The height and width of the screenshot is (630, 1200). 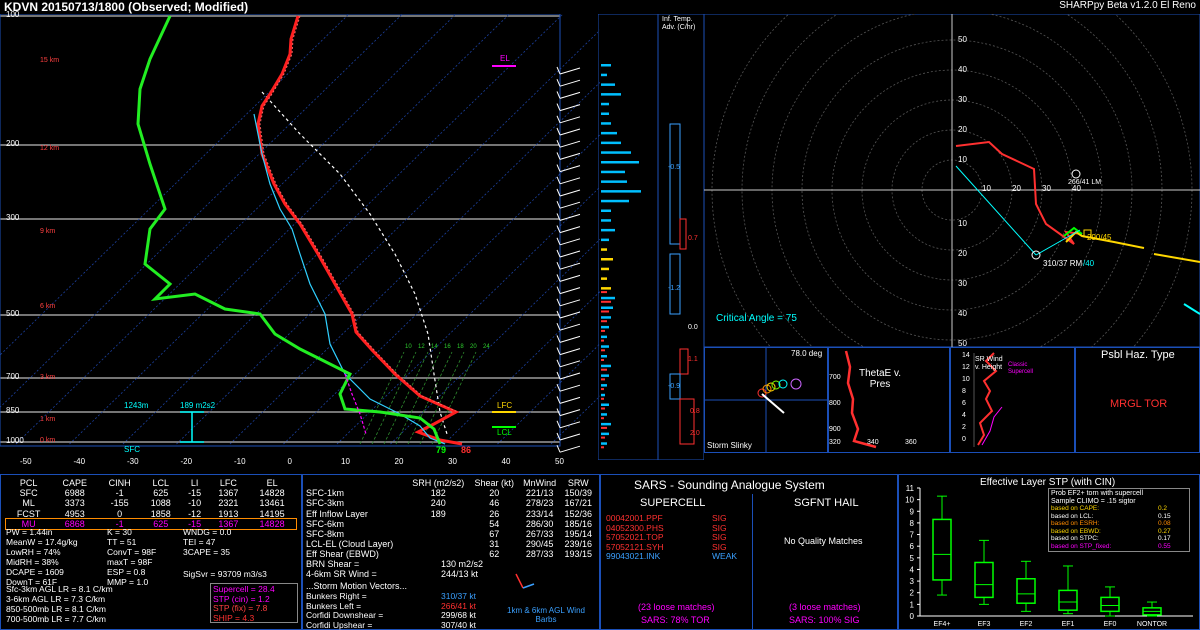 What do you see at coordinates (578, 503) in the screenshot?
I see `kinematics-cell: 167/21` at bounding box center [578, 503].